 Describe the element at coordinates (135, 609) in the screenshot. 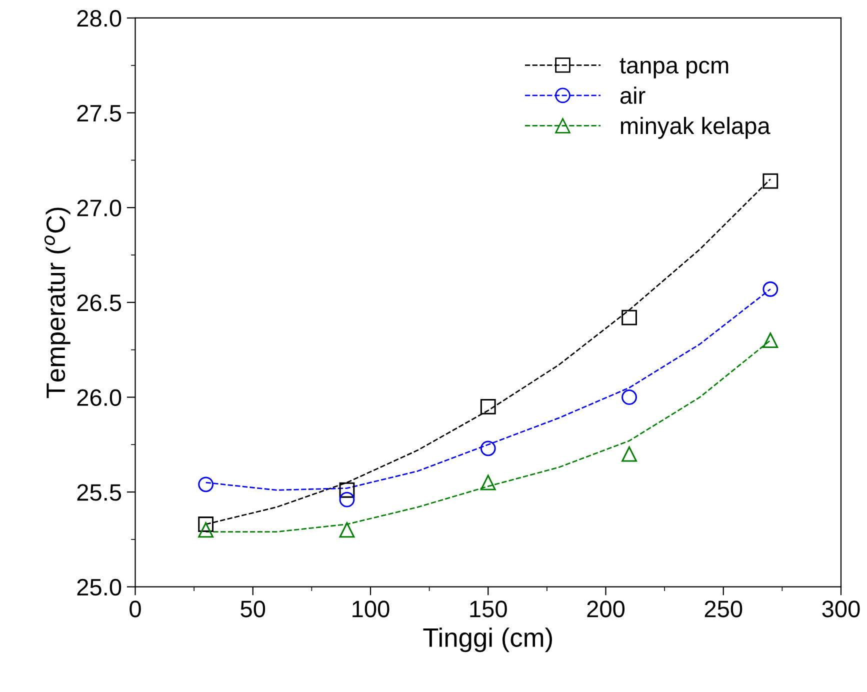

I see `x-tick-label: 0` at that location.